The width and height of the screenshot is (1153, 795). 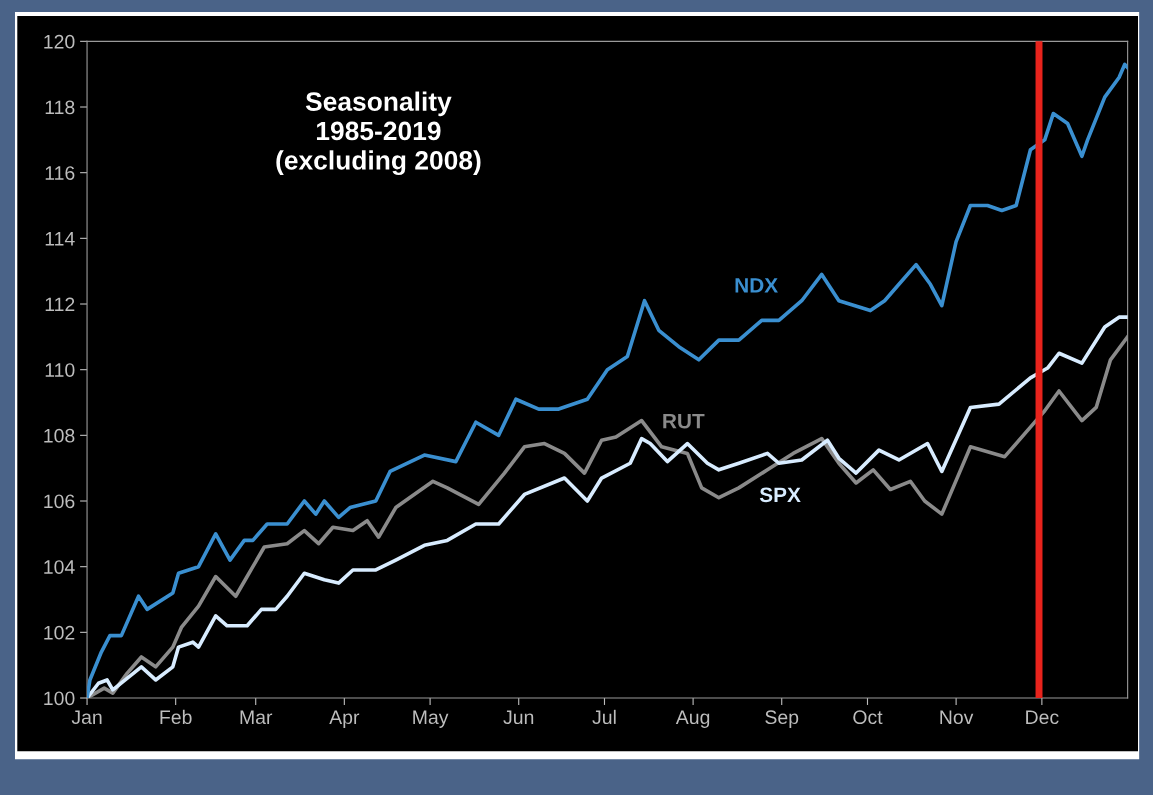 I want to click on x-tick-label: Aug, so click(x=692, y=719).